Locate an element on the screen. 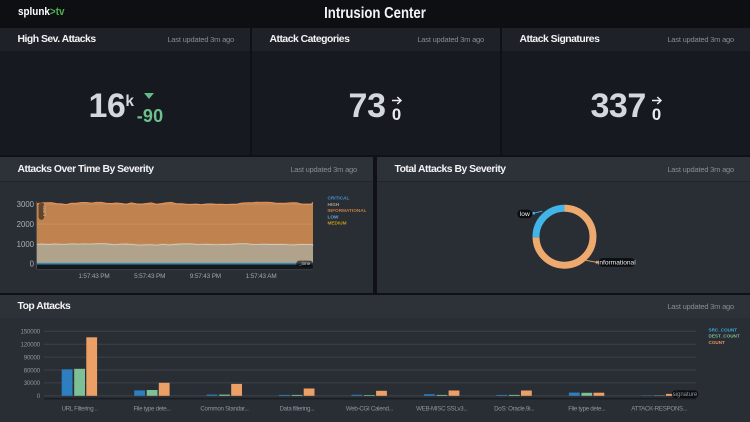 The image size is (750, 422). svg-text: 1:57:43 PM is located at coordinates (93, 276).